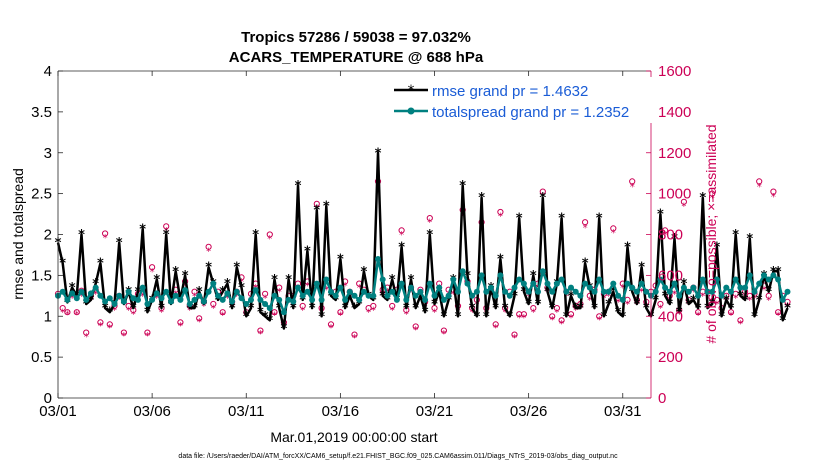  What do you see at coordinates (152, 411) in the screenshot?
I see `x-tick-label: 03/06` at bounding box center [152, 411].